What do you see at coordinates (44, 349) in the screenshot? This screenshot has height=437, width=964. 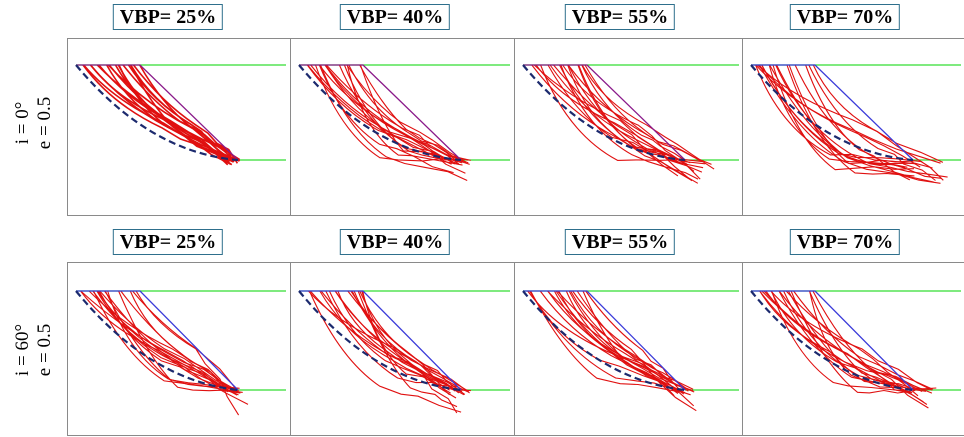 I see `row-label-void-ratio: e = 0.5` at bounding box center [44, 349].